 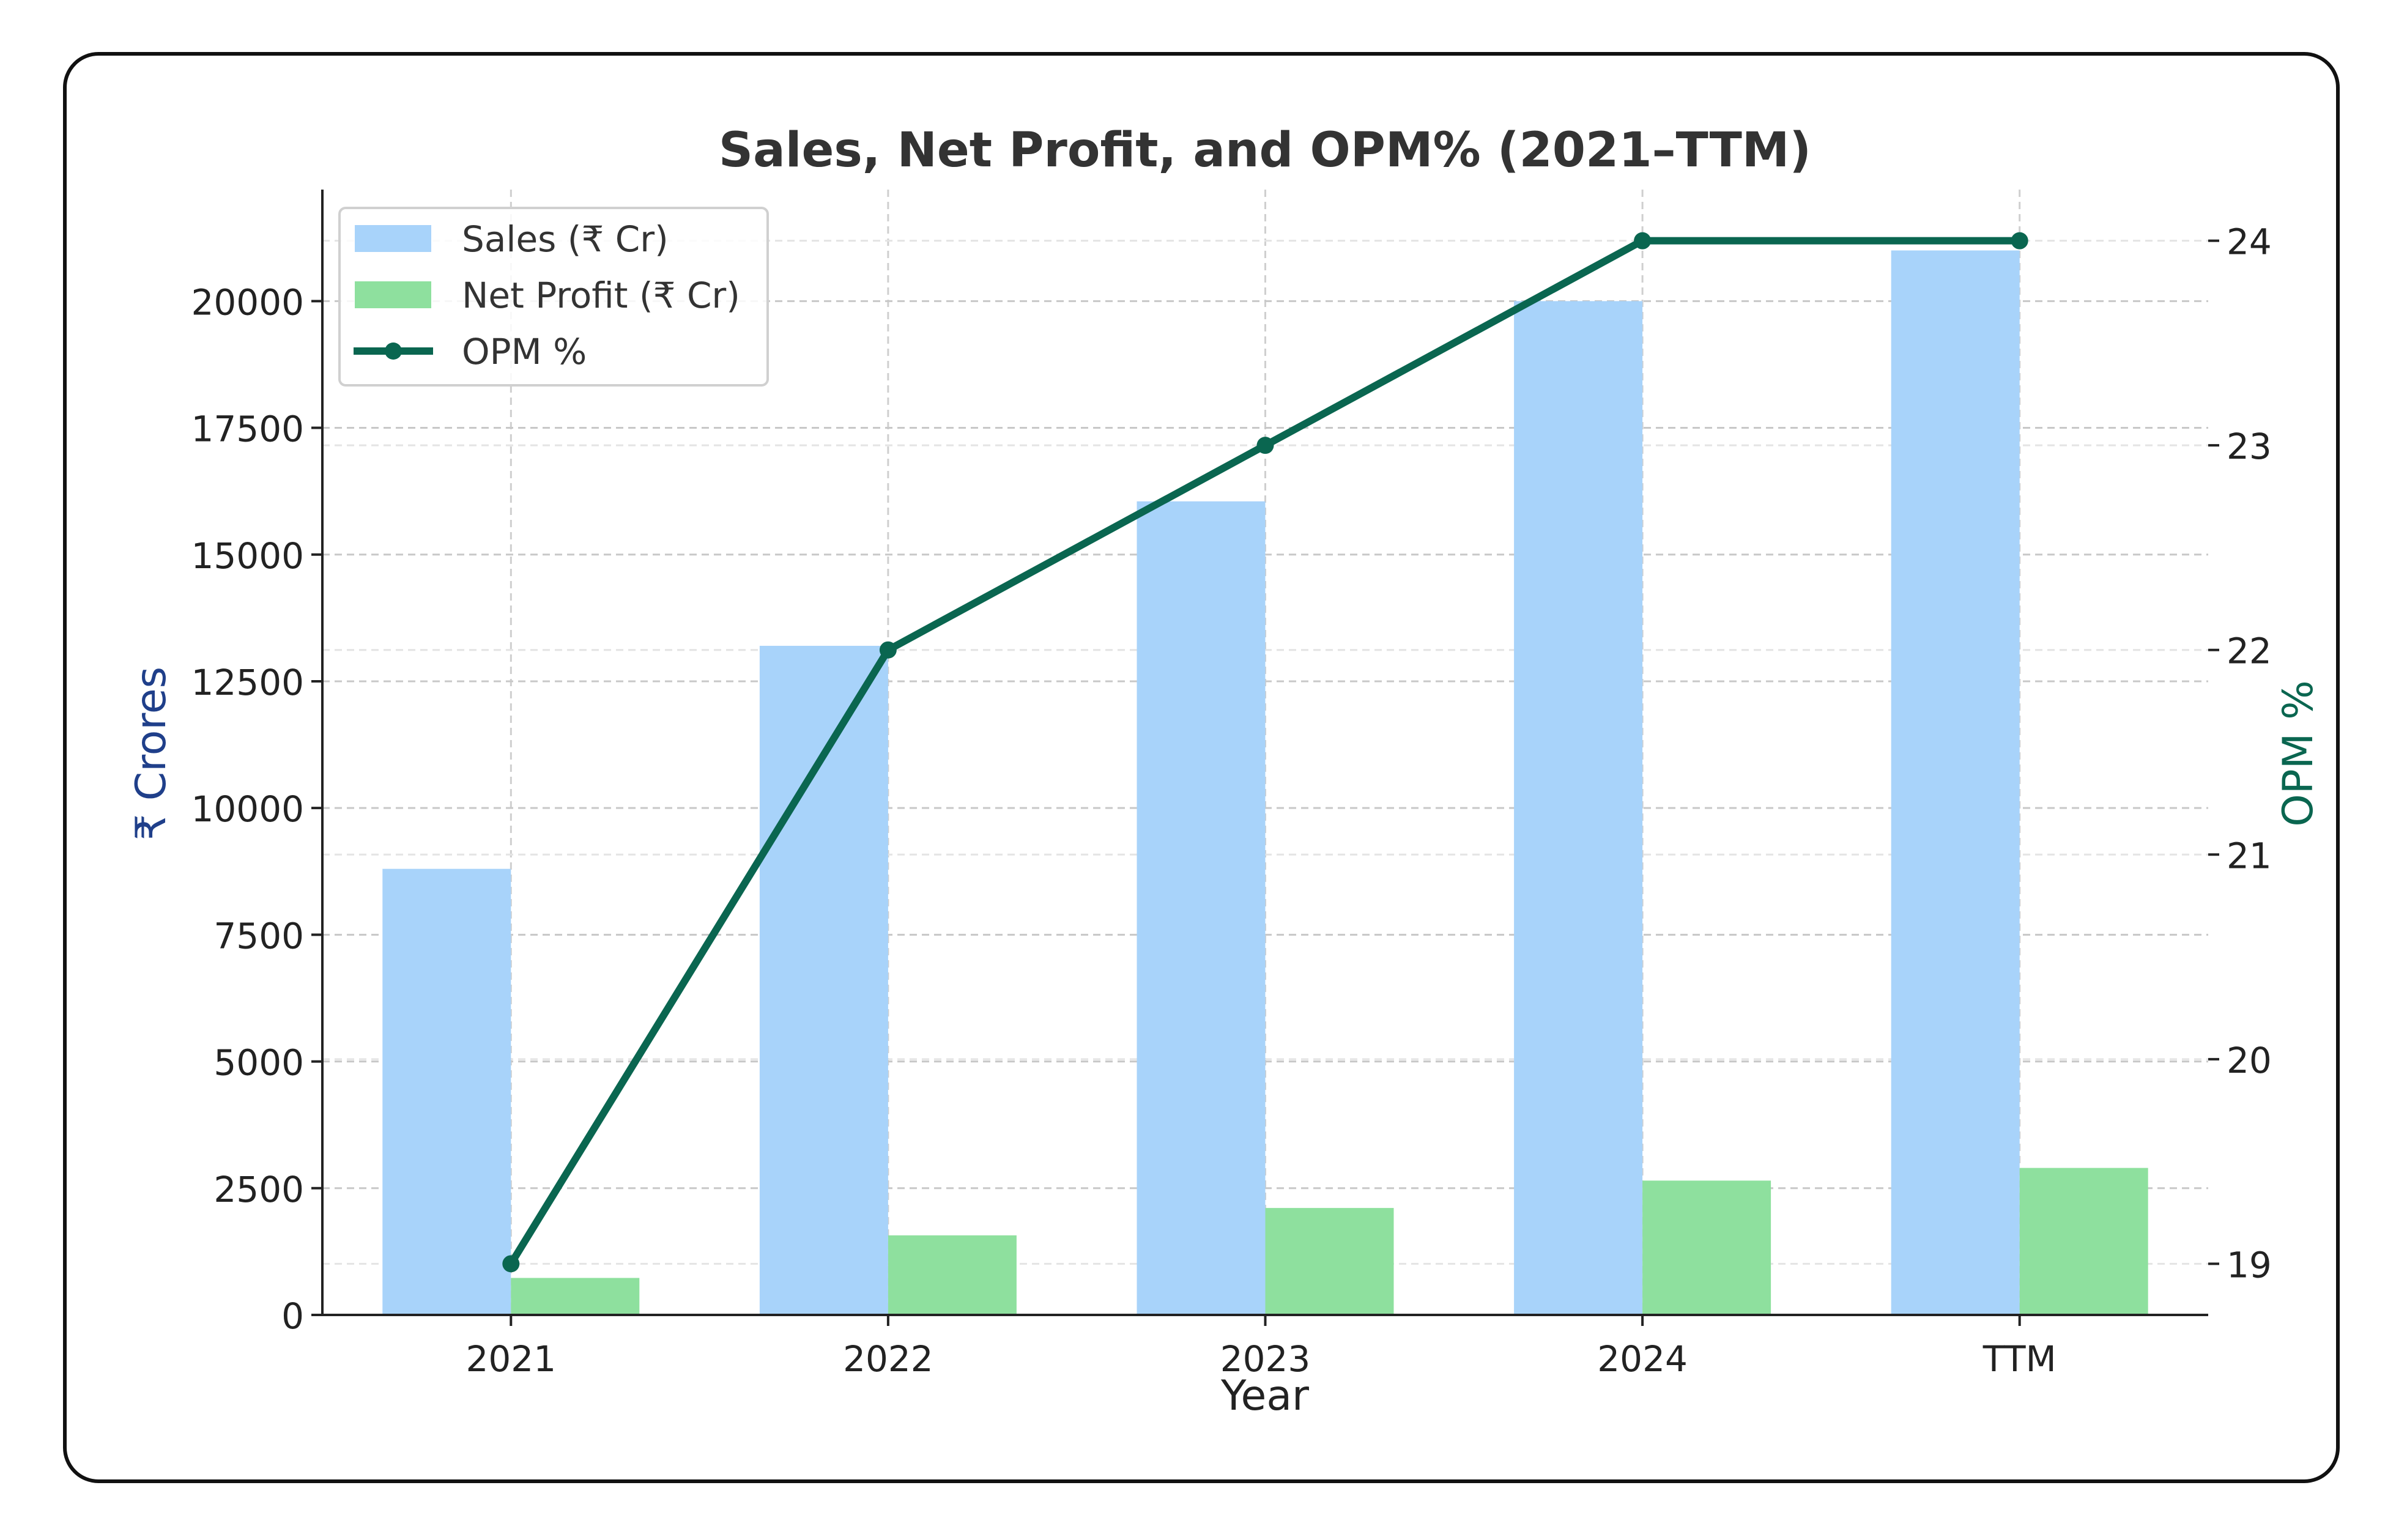 I want to click on right-tick-label: 23, so click(x=2249, y=446).